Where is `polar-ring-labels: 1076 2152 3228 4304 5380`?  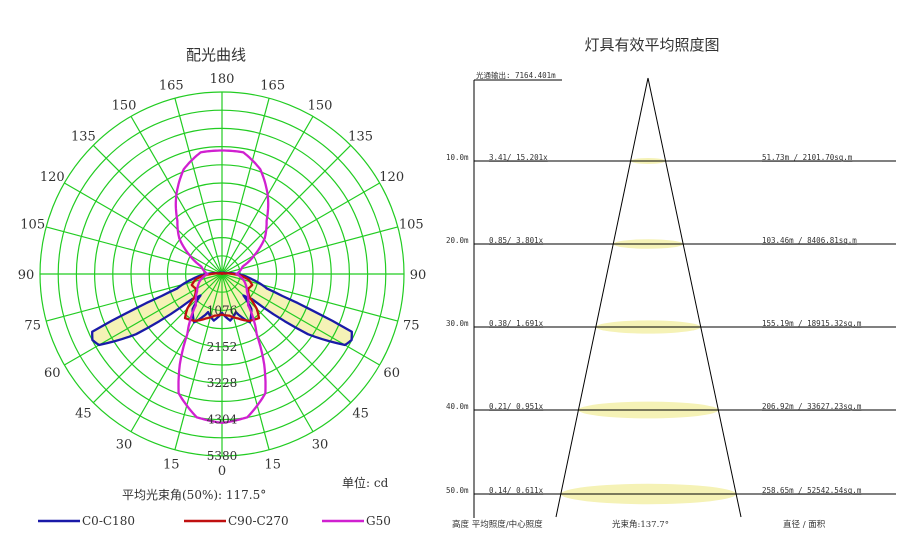
polar-ring-labels: 1076 2152 3228 4304 5380 is located at coordinates (222, 383).